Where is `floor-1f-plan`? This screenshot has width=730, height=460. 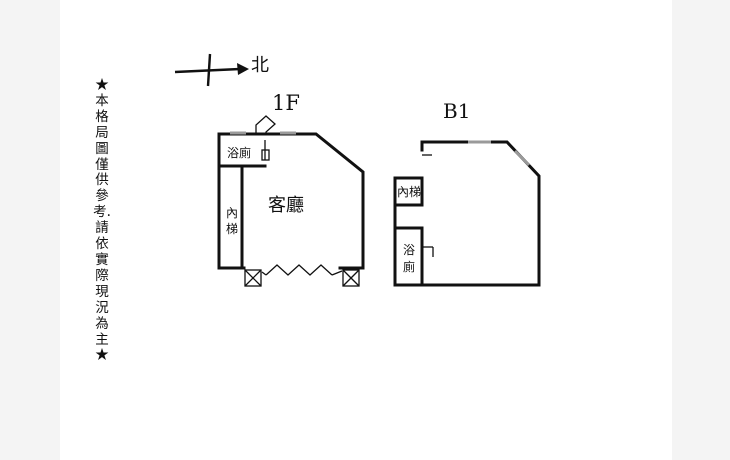 floor-1f-plan is located at coordinates (291, 201).